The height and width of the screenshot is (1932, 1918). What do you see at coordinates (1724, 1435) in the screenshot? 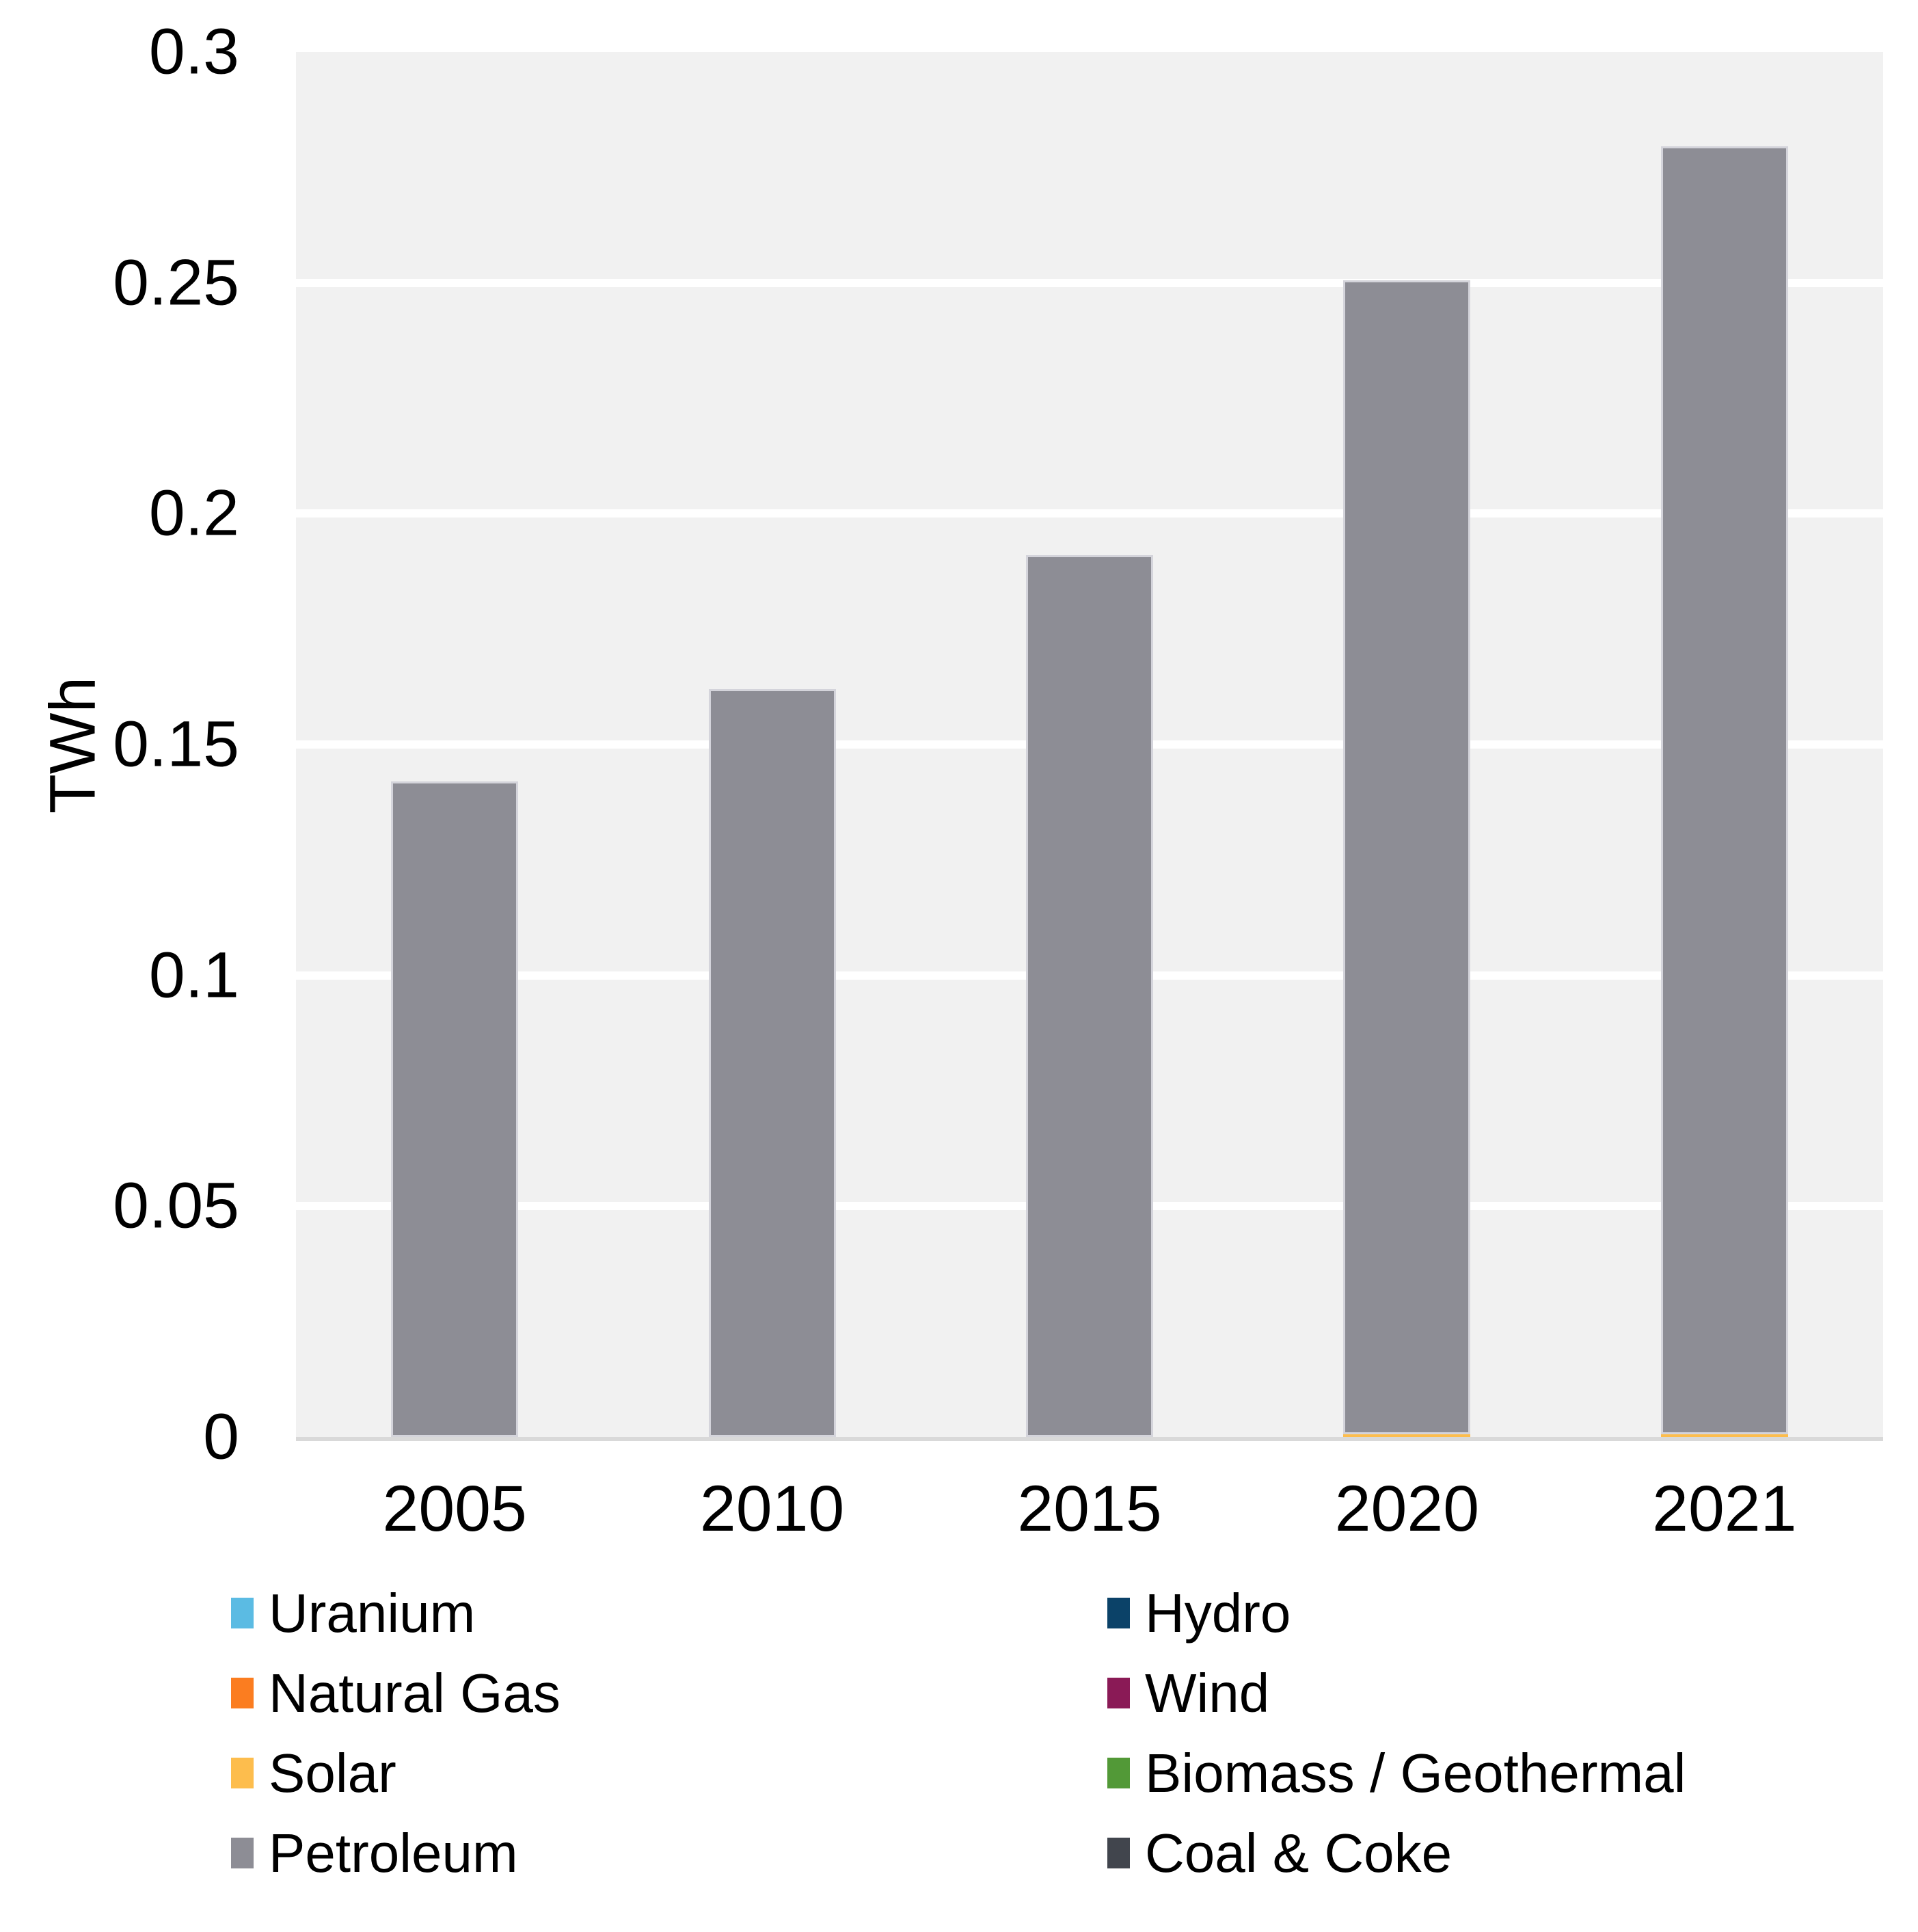
I see `bar-segment-solar-2021` at bounding box center [1724, 1435].